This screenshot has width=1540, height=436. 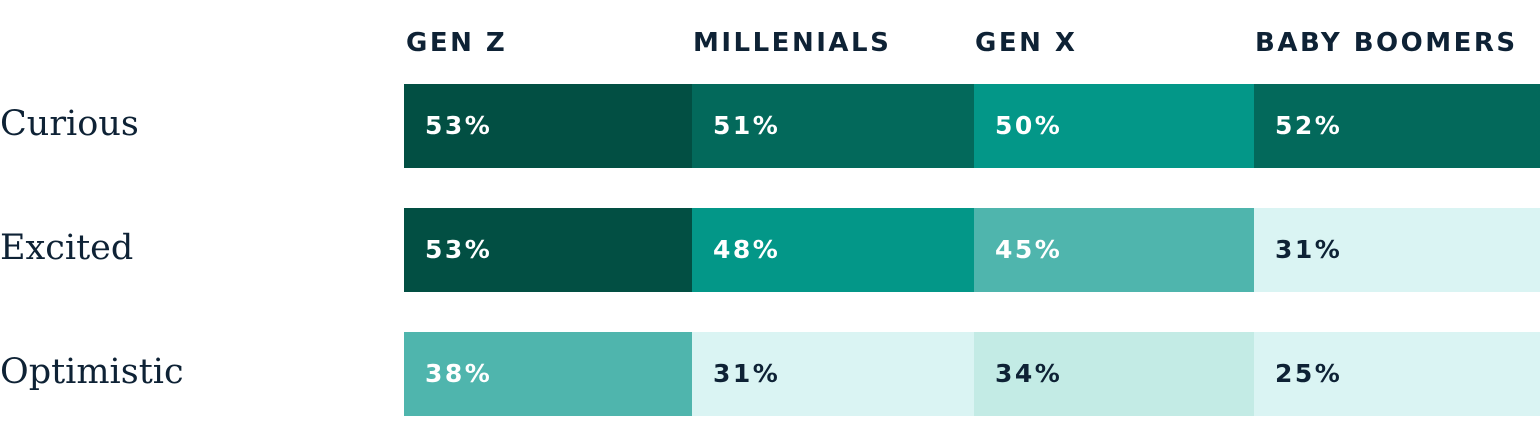 What do you see at coordinates (1114, 374) in the screenshot?
I see `heatmap-cell: 34%` at bounding box center [1114, 374].